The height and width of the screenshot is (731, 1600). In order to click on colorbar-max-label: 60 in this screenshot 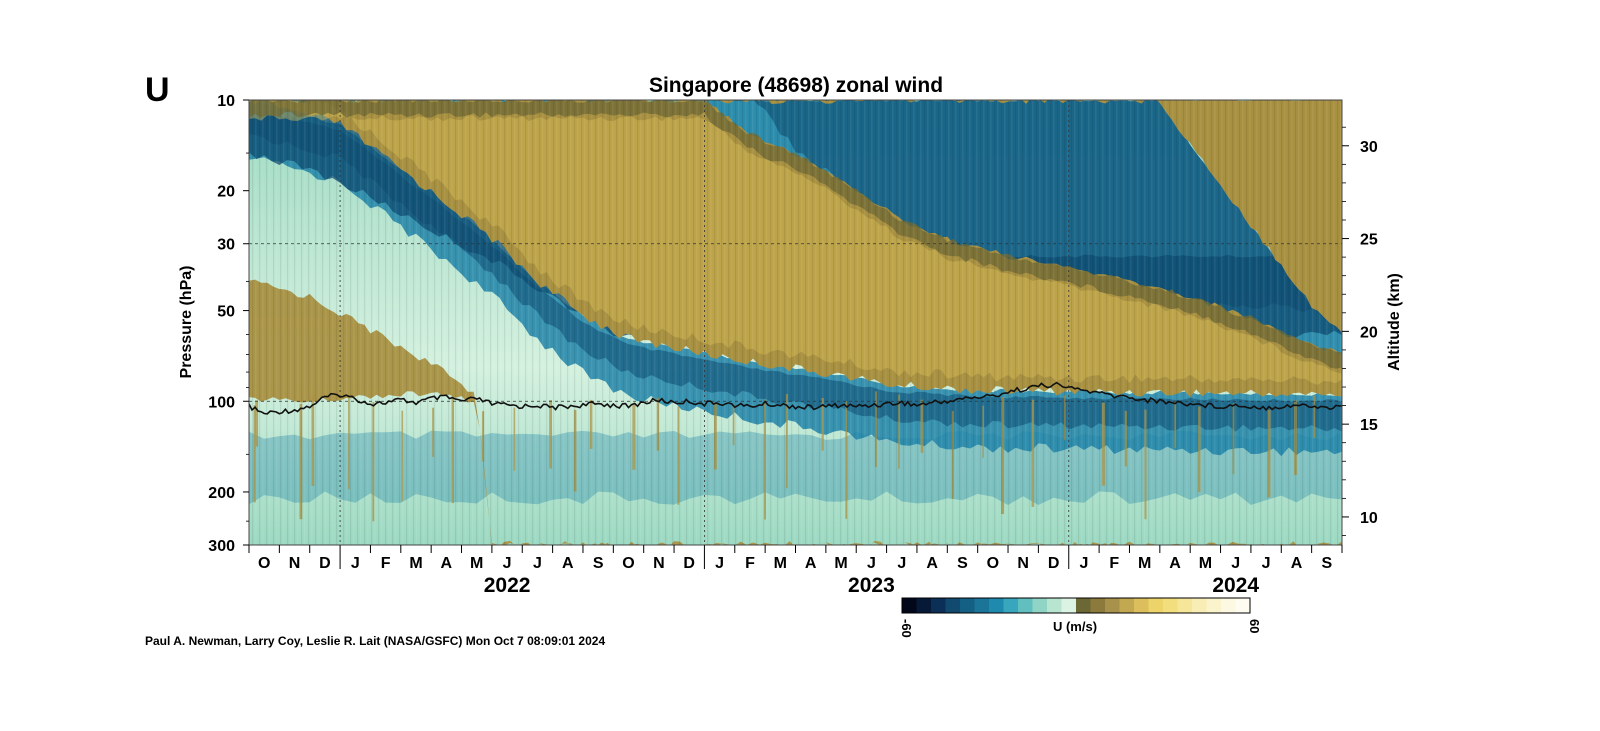, I will do `click(1254, 626)`.